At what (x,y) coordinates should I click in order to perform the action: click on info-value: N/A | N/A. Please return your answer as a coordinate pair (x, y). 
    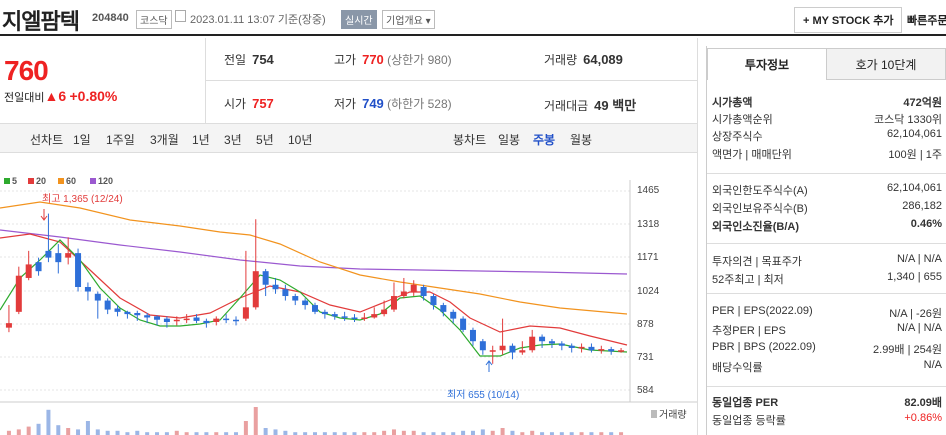
    Looking at the image, I should click on (919, 259).